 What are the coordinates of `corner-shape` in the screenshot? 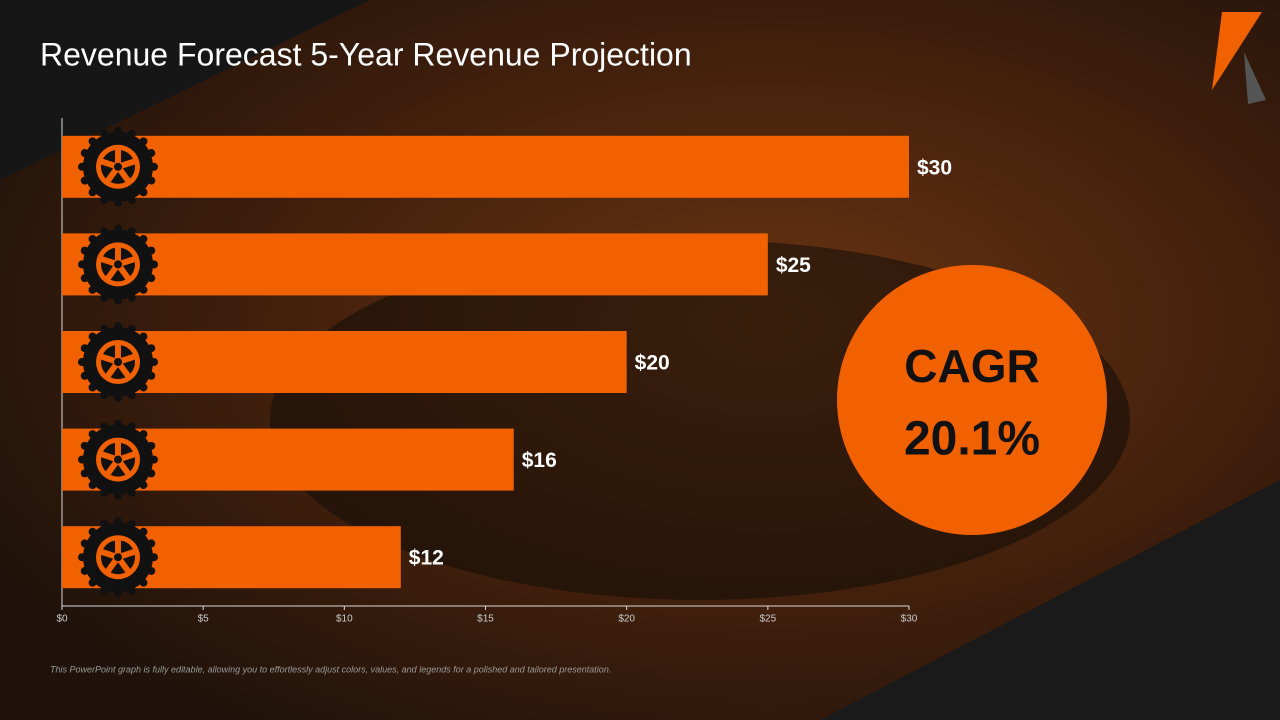 It's located at (1050, 600).